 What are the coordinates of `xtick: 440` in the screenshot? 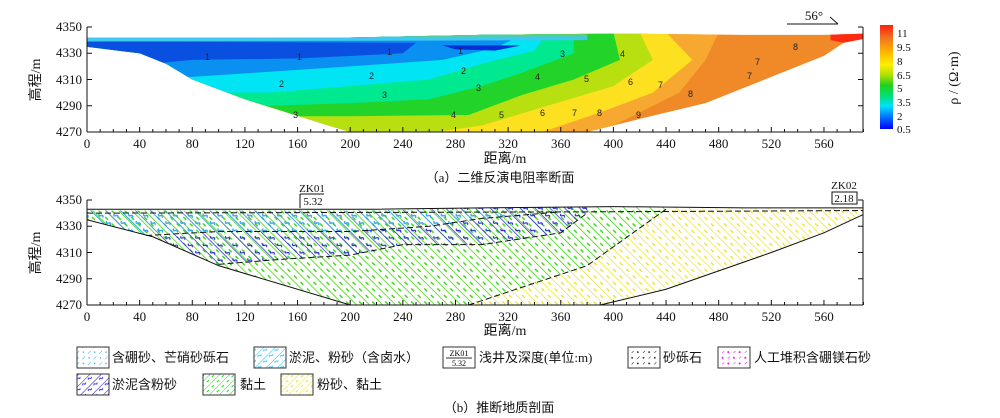 It's located at (666, 316).